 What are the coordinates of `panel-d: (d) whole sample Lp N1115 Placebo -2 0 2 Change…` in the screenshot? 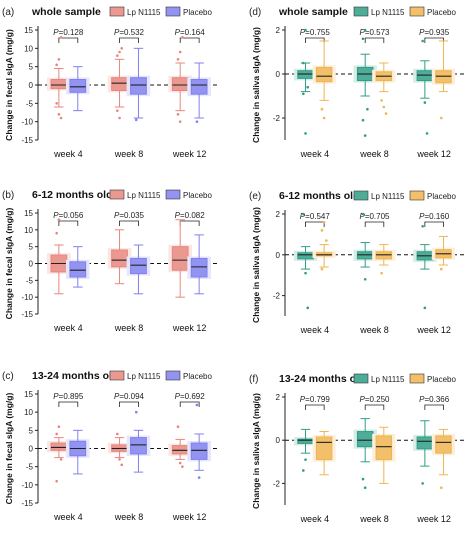 It's located at (356, 82).